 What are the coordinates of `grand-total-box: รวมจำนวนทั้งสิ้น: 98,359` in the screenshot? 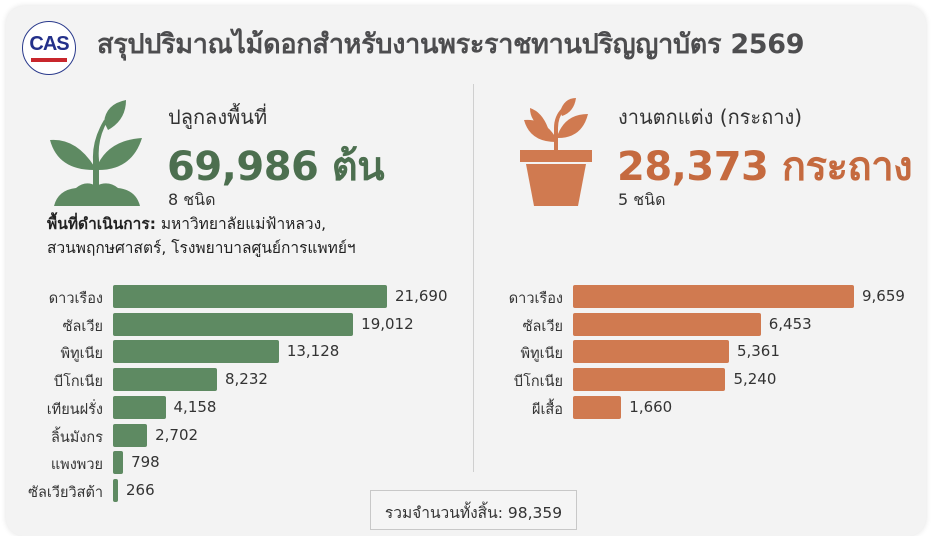 It's located at (473, 510).